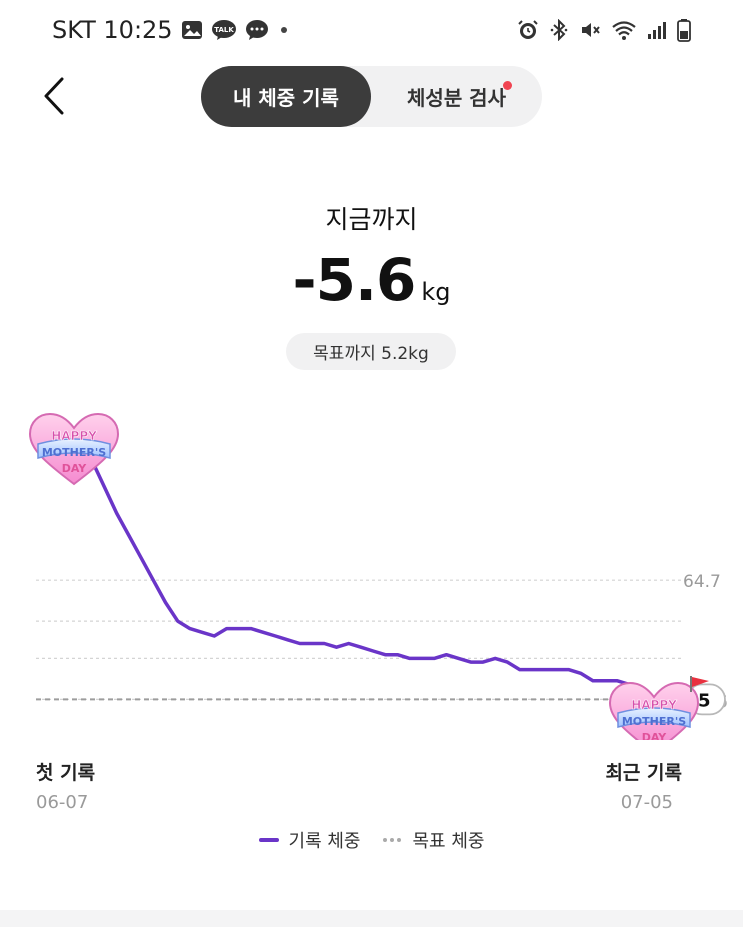  I want to click on carrier-time: SKT 10:25, so click(112, 30).